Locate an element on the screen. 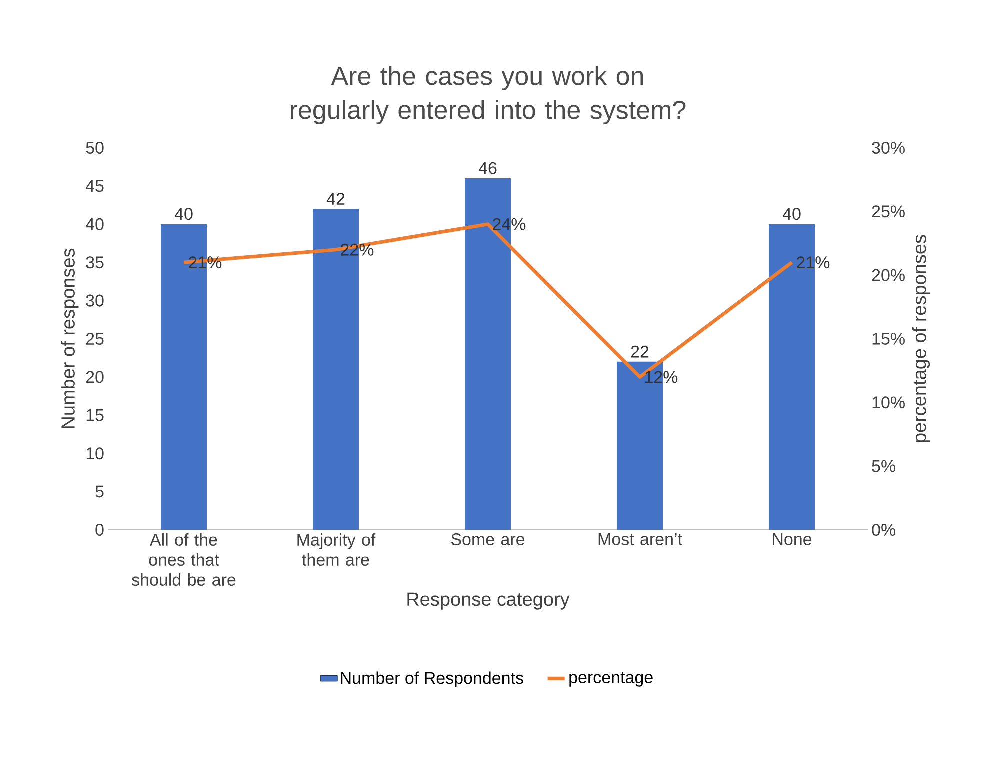 The image size is (987, 765). y-tick-label: 0 is located at coordinates (100, 530).